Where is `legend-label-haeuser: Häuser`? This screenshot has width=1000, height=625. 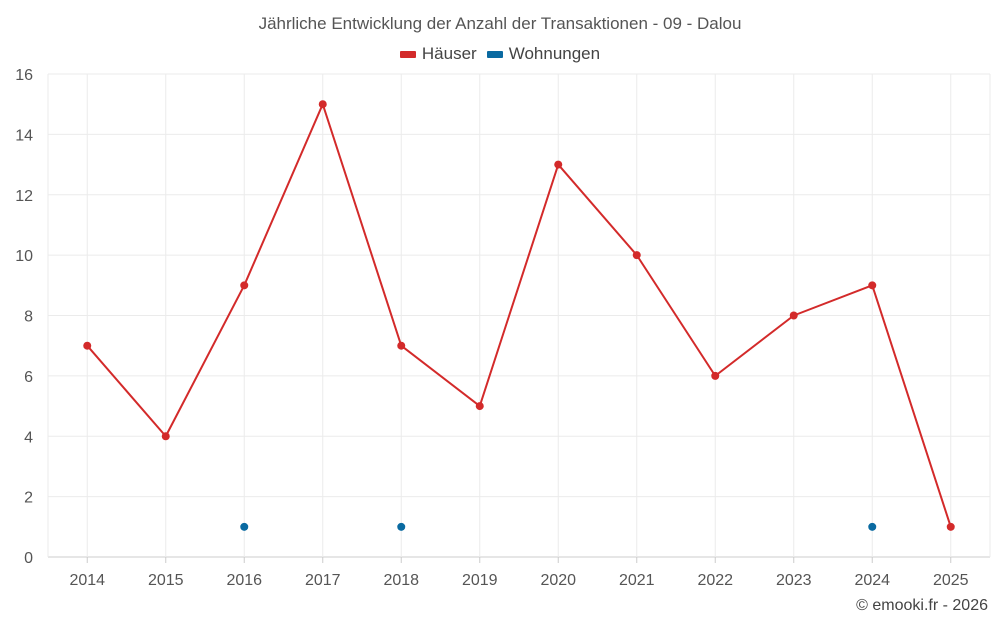 legend-label-haeuser: Häuser is located at coordinates (449, 53).